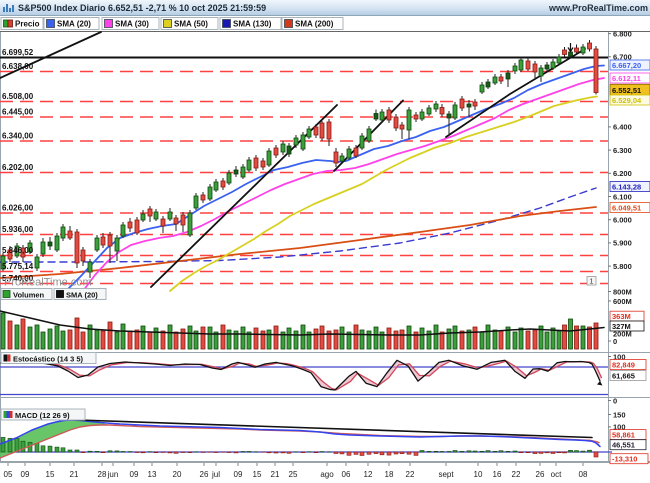 This screenshot has height=483, width=650. Describe the element at coordinates (622, 150) in the screenshot. I see `svg-text: 6.300` at that location.